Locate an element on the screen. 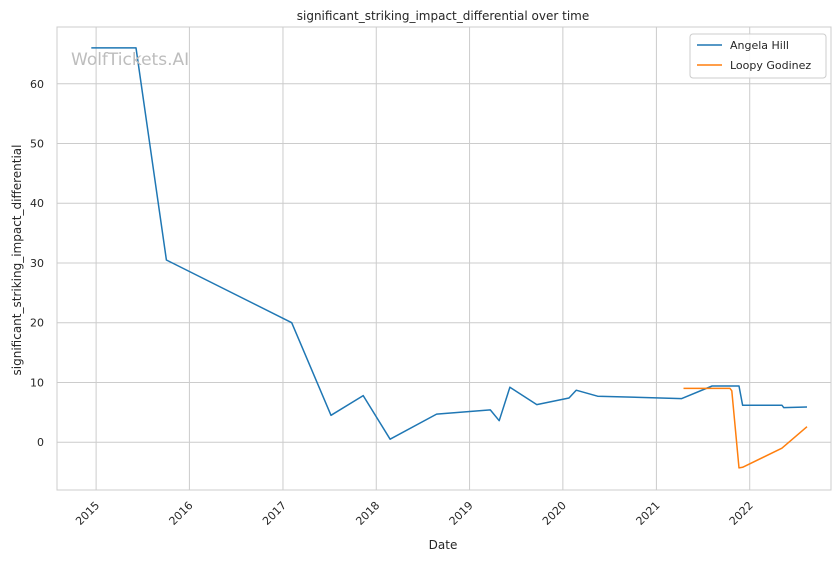 This screenshot has height=561, width=840. legend: Angela Hill Loopy Godinez is located at coordinates (758, 56).